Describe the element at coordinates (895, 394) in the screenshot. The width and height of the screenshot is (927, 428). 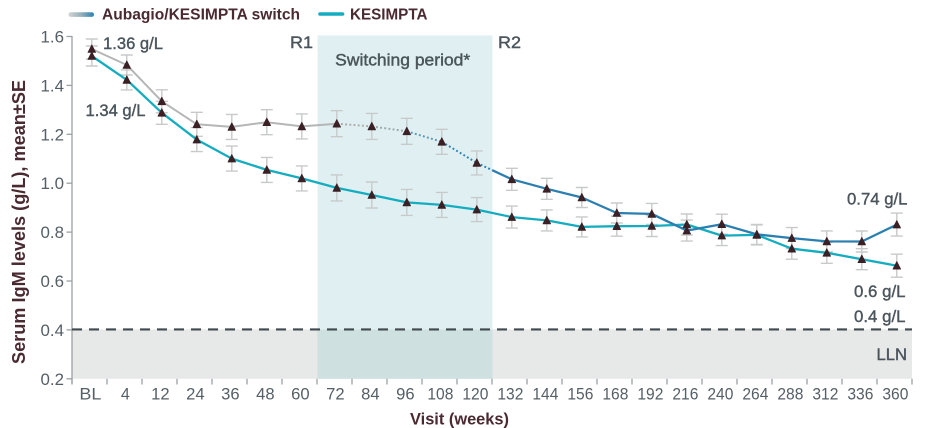
I see `svg-text: 360` at that location.